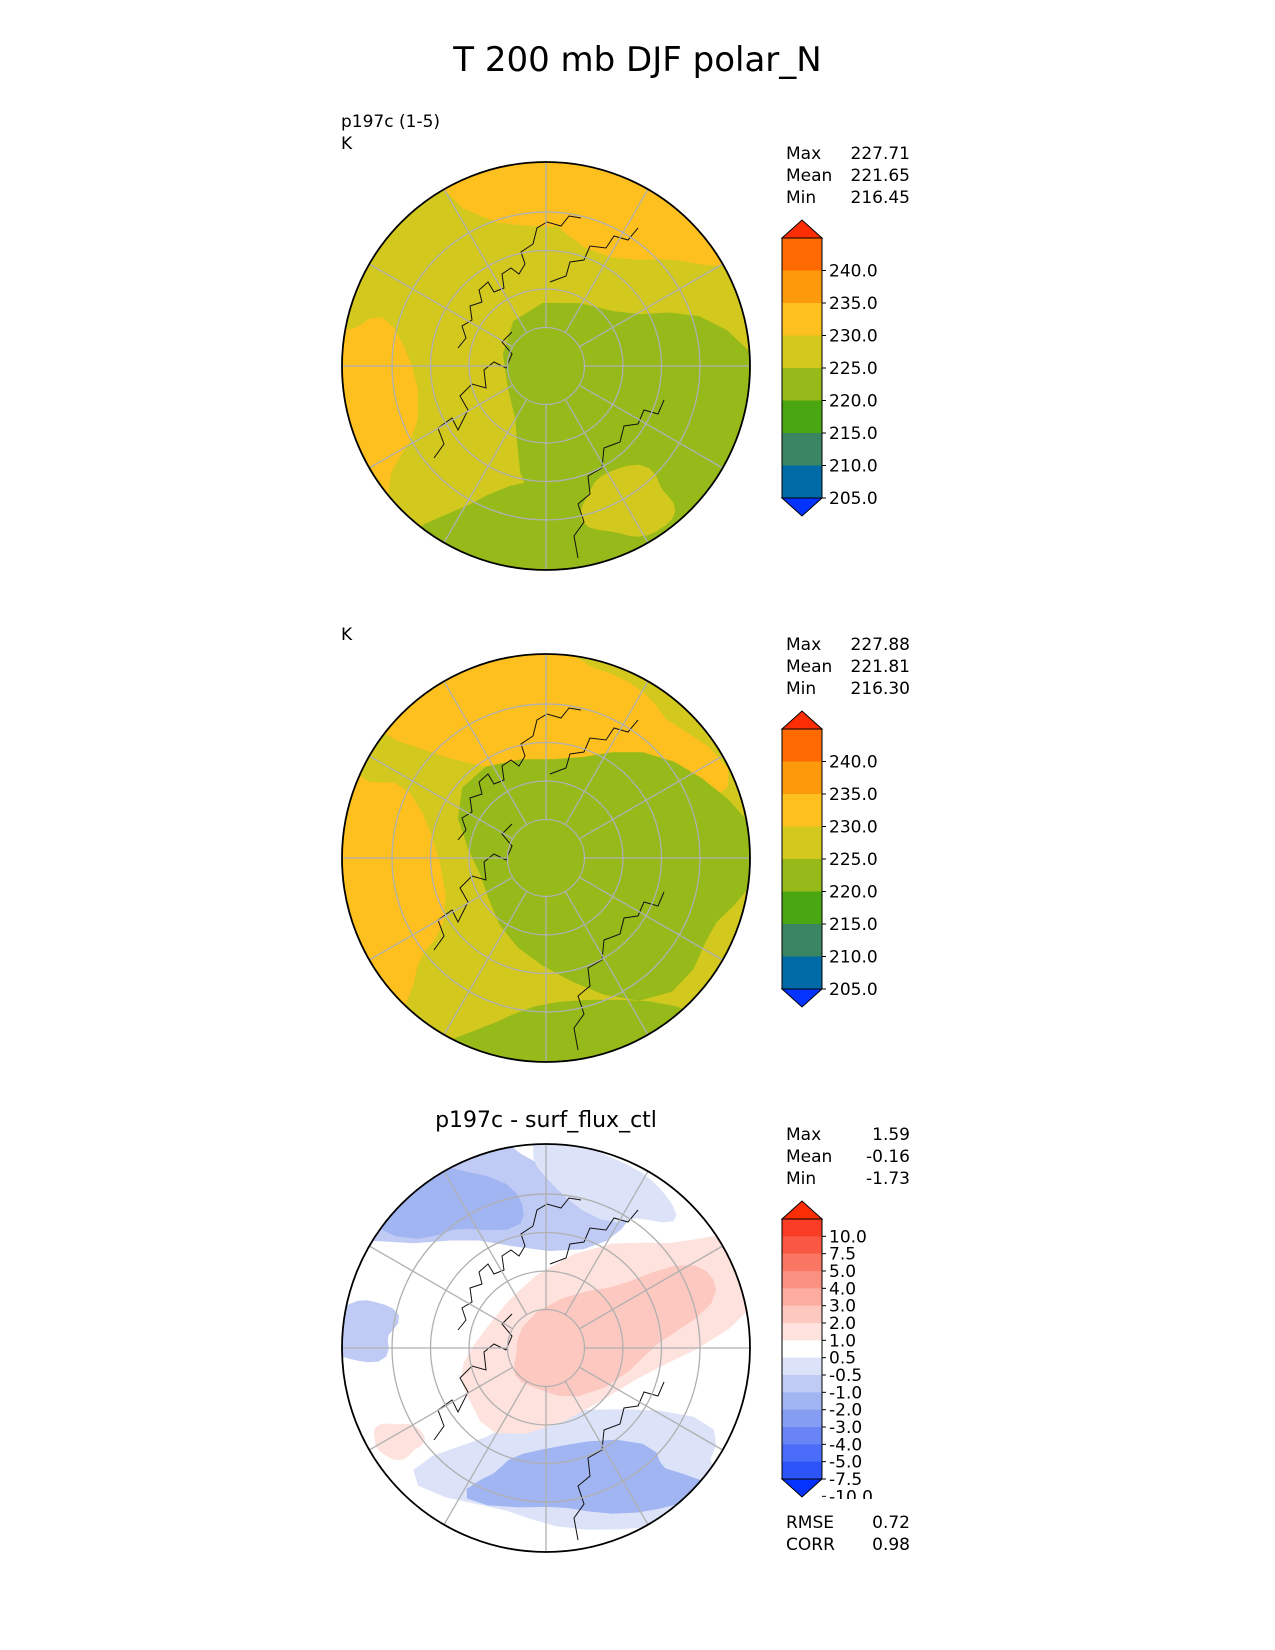  Describe the element at coordinates (845, 1480) in the screenshot. I see `colorbar-tick-label: -7.5` at that location.